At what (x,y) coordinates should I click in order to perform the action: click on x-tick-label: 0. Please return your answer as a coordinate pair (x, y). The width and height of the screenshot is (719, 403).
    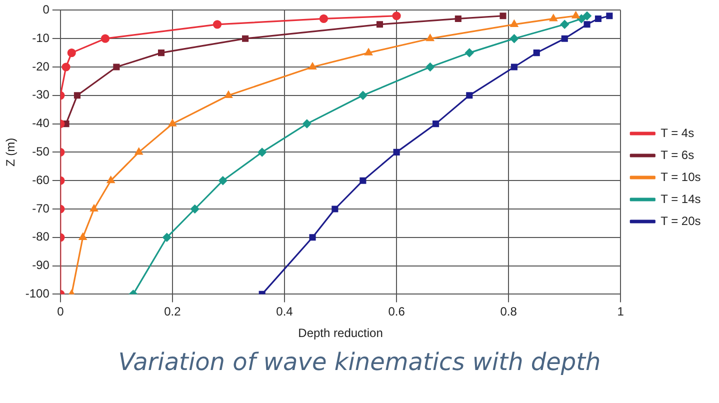
    Looking at the image, I should click on (60, 311).